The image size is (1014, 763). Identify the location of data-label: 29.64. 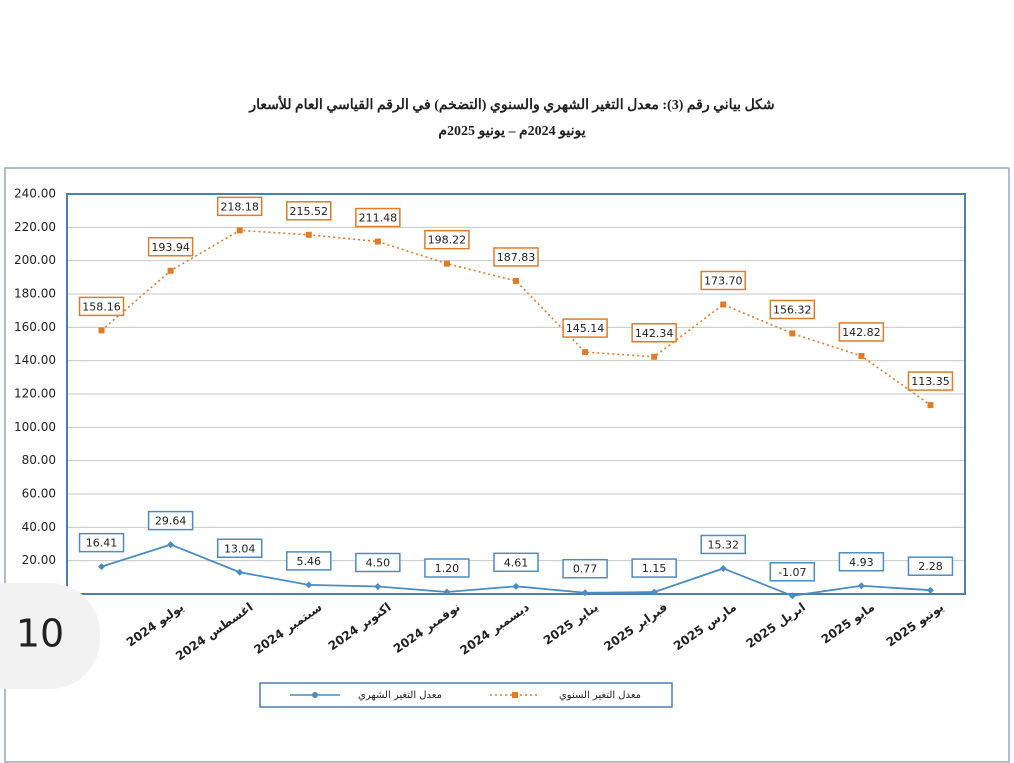
(171, 521).